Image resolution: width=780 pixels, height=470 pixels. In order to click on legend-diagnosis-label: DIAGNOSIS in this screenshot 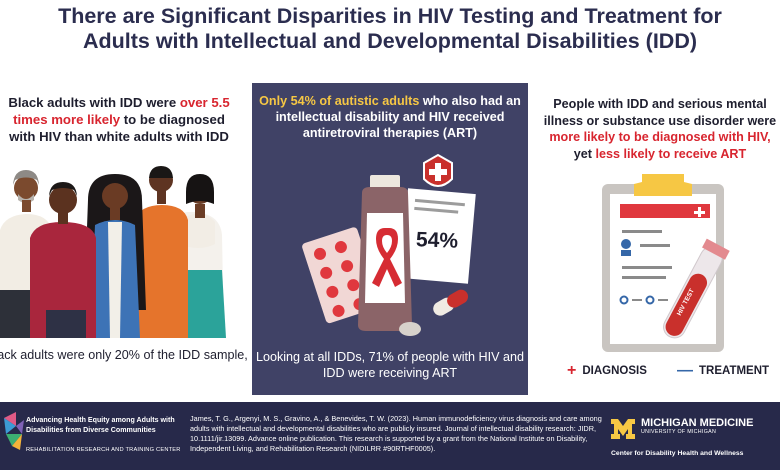, I will do `click(614, 371)`.